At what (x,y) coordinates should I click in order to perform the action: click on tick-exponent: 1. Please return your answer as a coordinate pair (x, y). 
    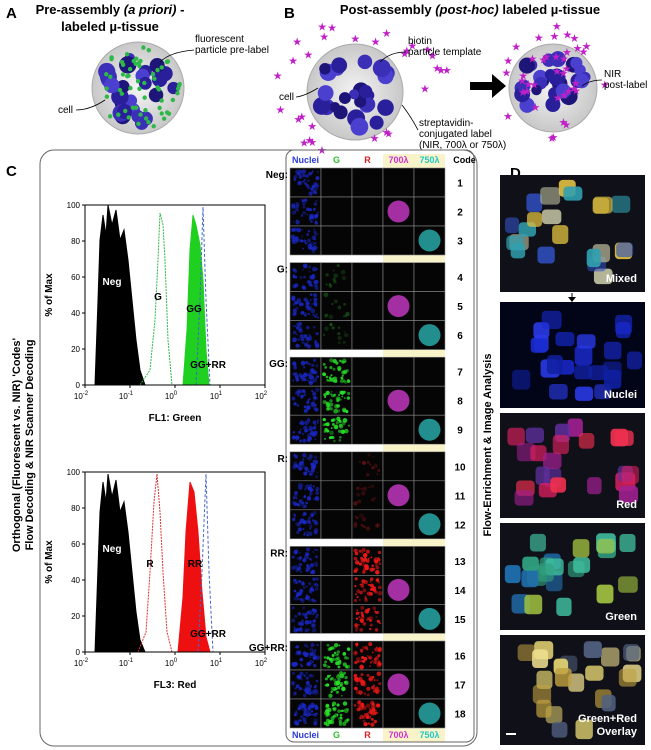
    Looking at the image, I should click on (221, 661).